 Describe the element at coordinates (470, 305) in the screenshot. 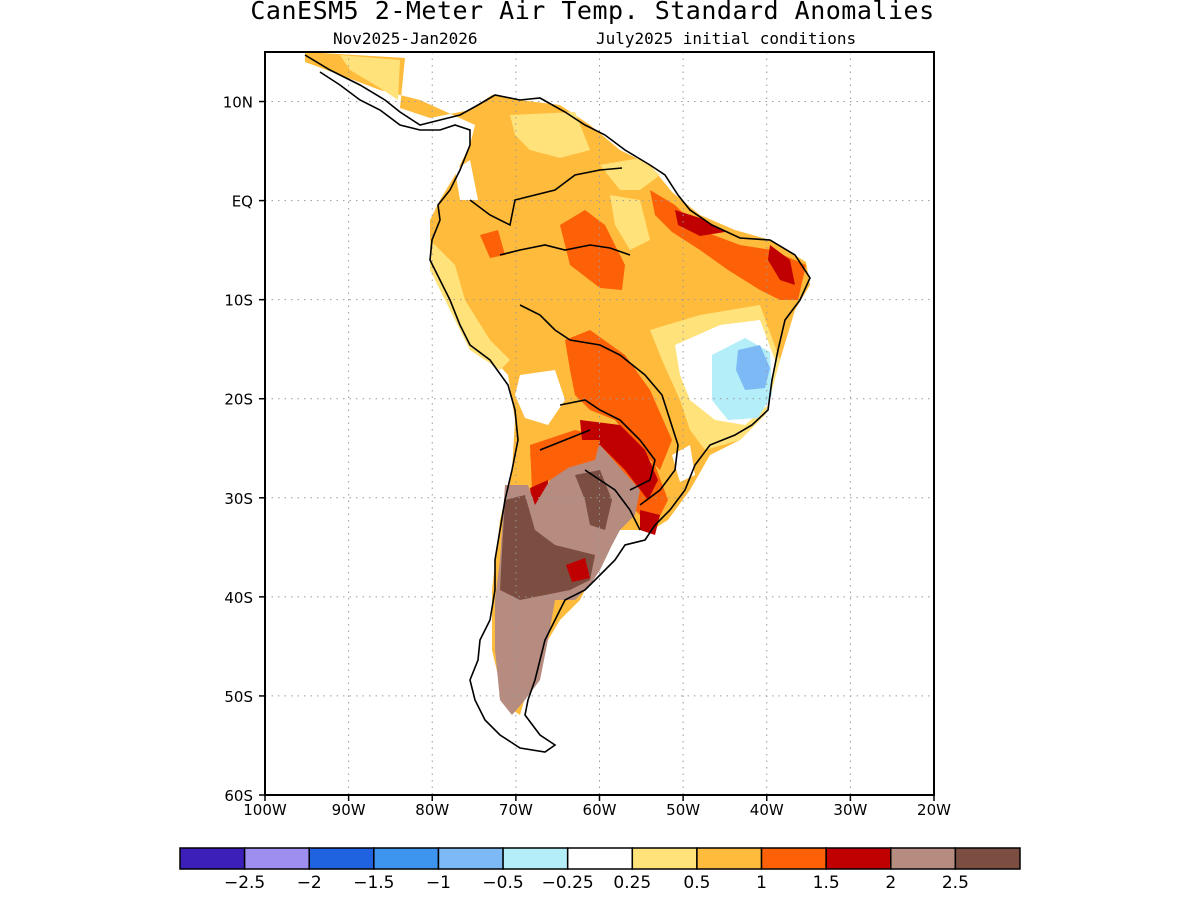

I see `yellow-west` at that location.